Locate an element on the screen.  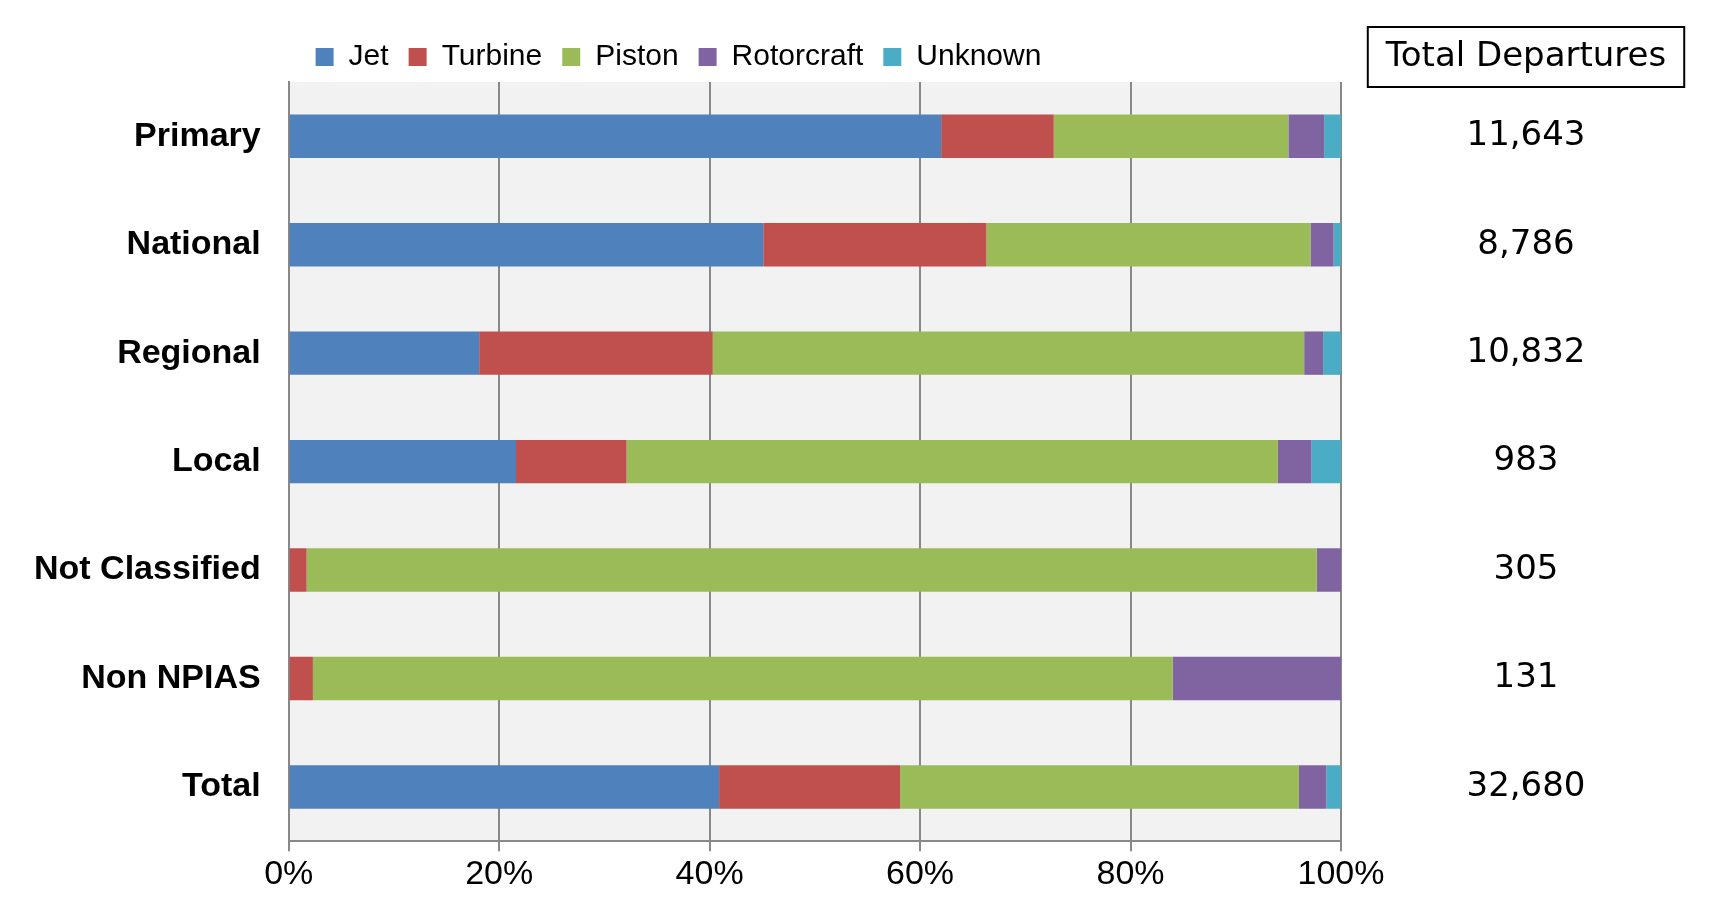
x-tick-label: 60% is located at coordinates (920, 871).